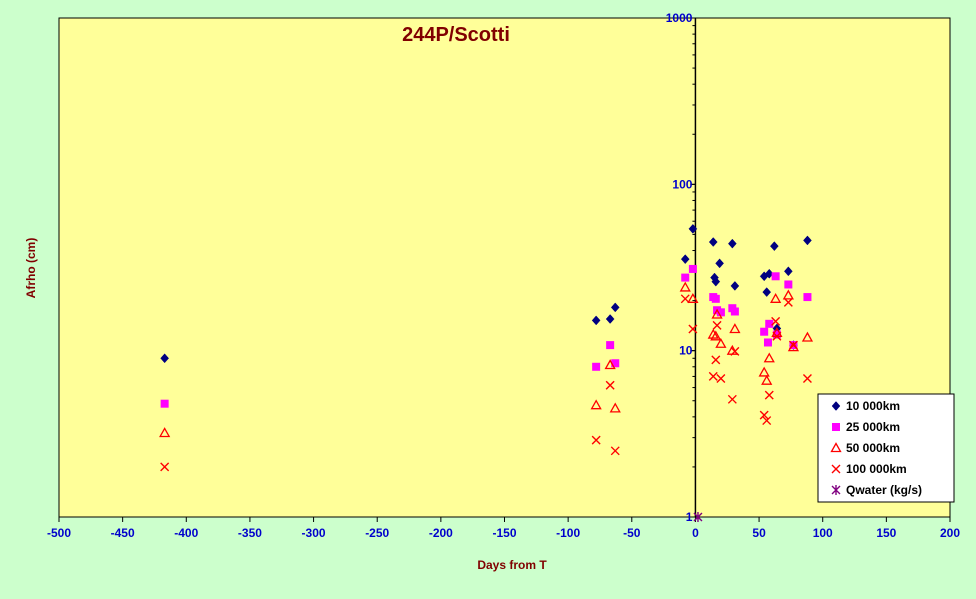  What do you see at coordinates (876, 469) in the screenshot?
I see `legend-label: 100 000km` at bounding box center [876, 469].